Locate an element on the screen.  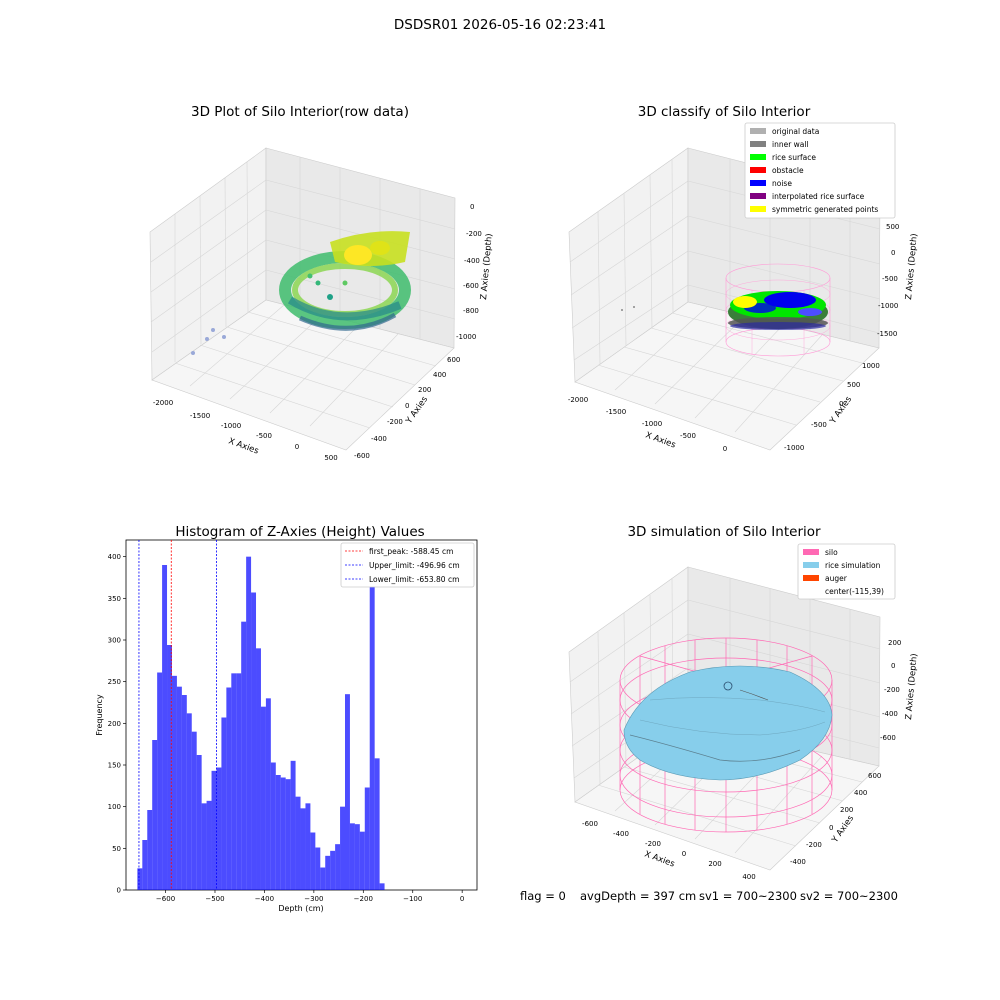
simulation-y-axis-label: Y Axies is located at coordinates (843, 829).